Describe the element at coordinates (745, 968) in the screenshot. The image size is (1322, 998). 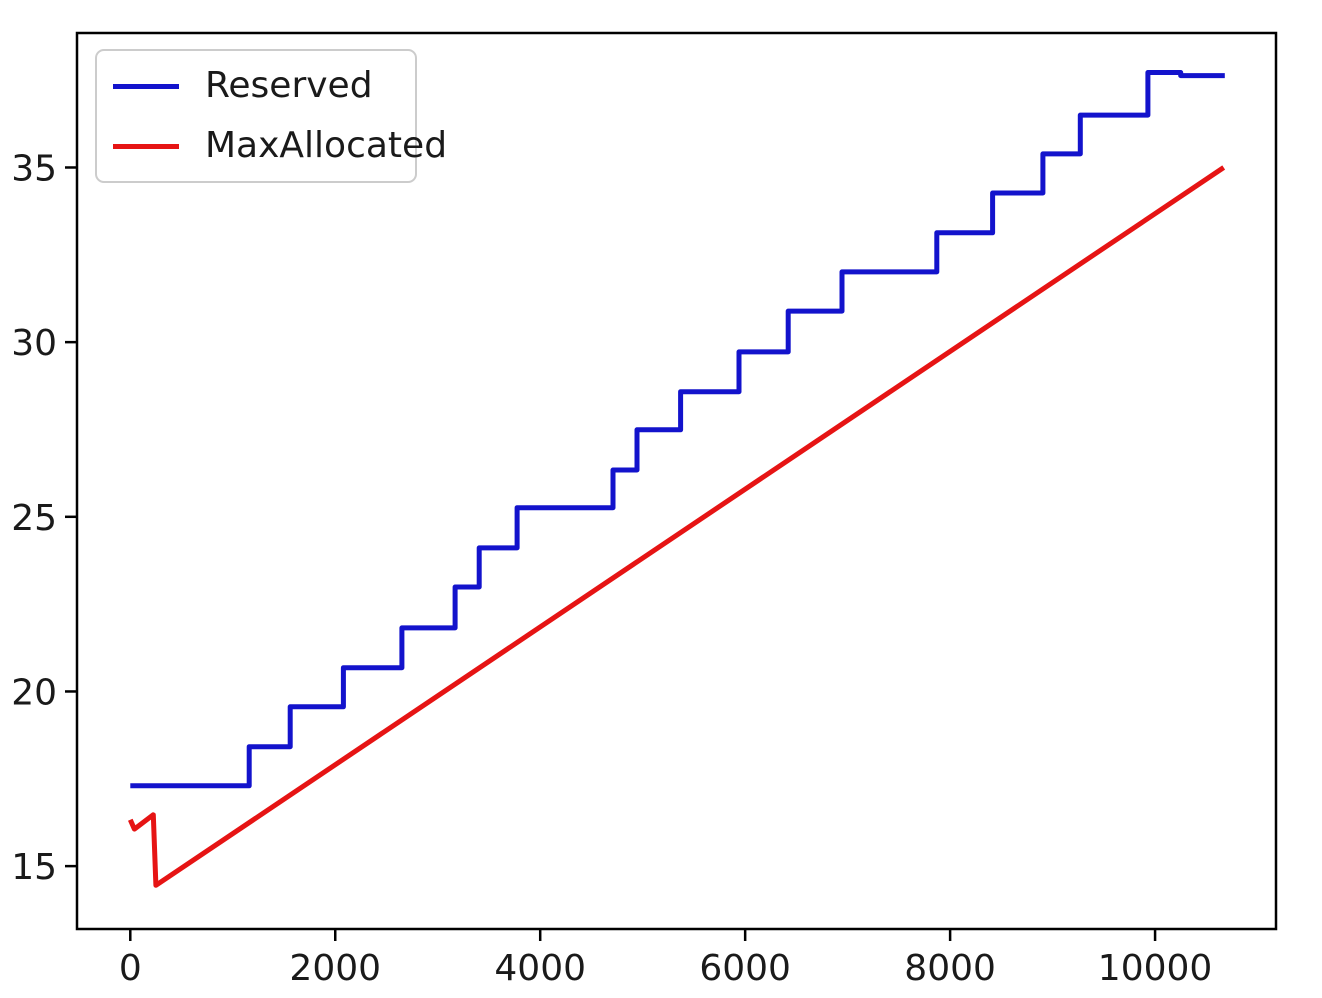
I see `x-axis-tick-label: 6000` at that location.